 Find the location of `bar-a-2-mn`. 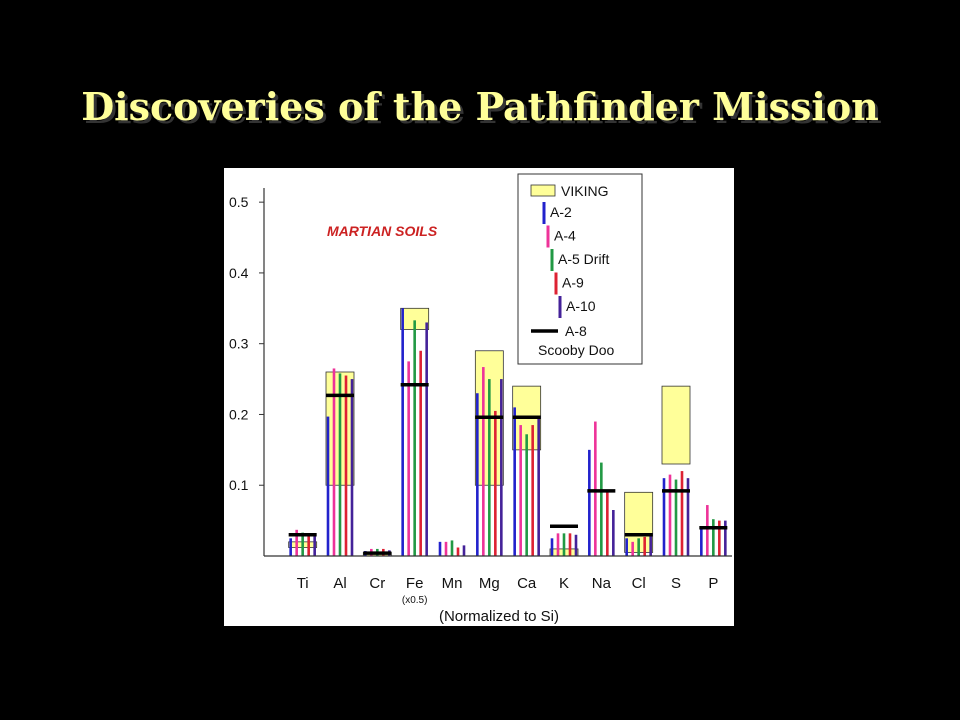

bar-a-2-mn is located at coordinates (440, 548).